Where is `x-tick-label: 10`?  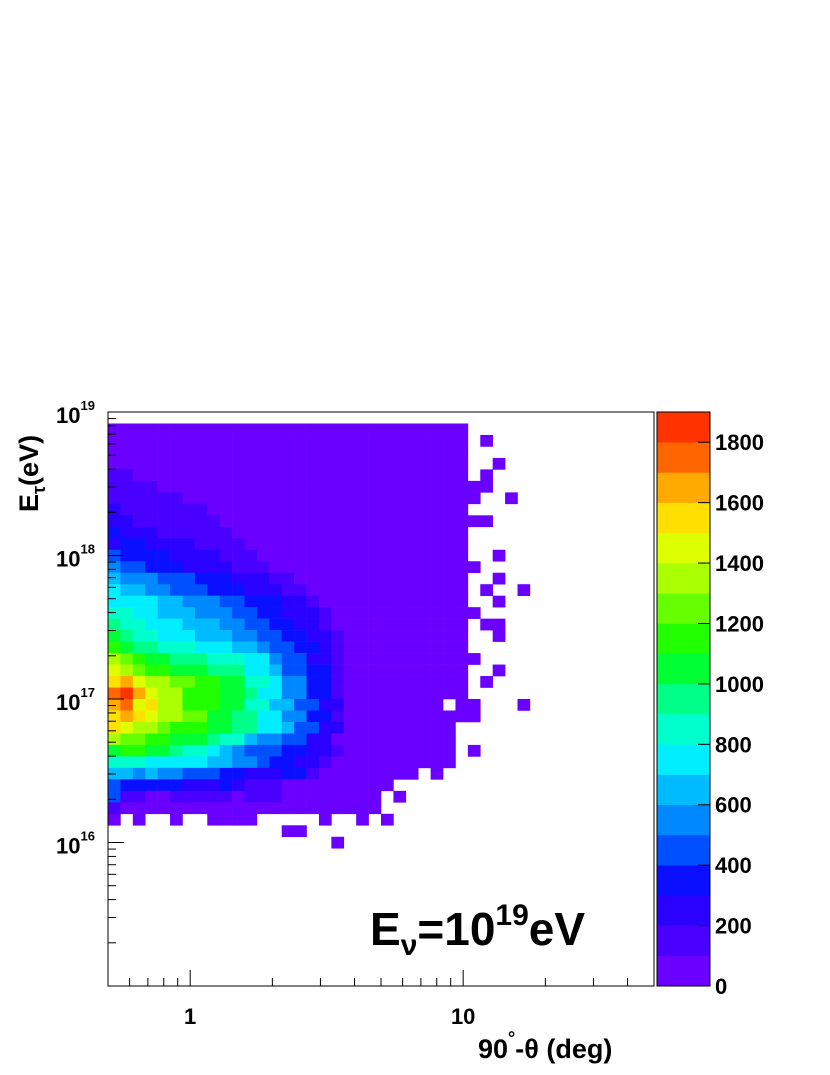
x-tick-label: 10 is located at coordinates (463, 1016).